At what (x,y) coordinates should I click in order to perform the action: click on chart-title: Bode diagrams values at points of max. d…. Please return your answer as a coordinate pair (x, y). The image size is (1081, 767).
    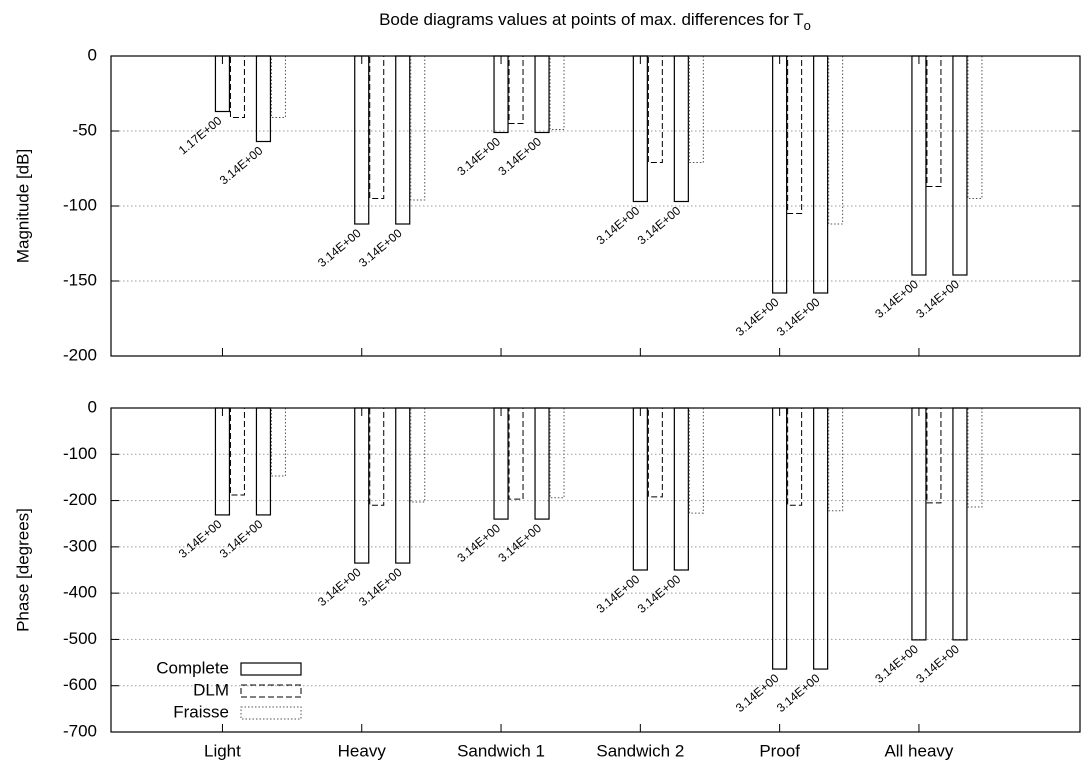
    Looking at the image, I should click on (595, 21).